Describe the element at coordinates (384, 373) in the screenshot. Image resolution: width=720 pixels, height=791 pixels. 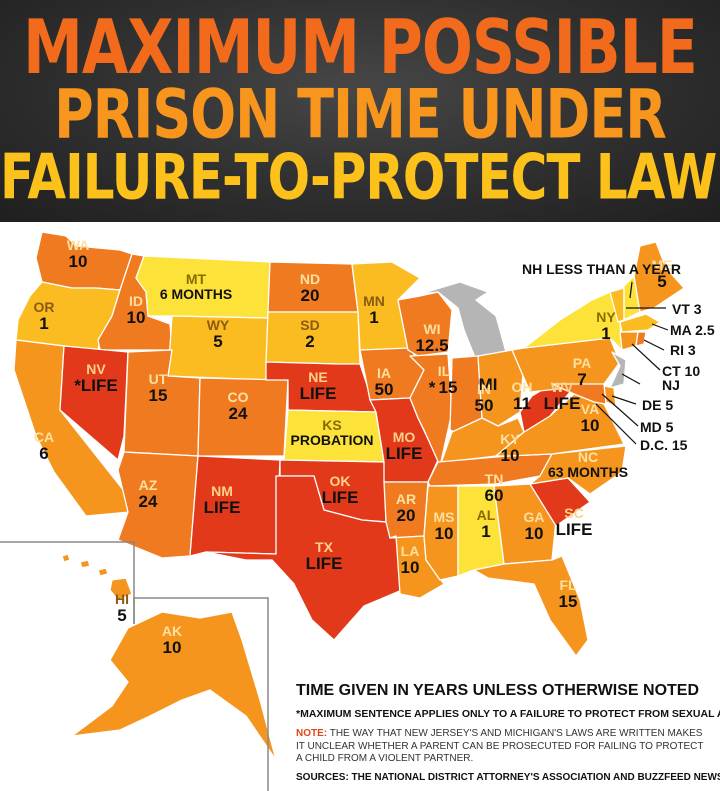
I see `state-abbr-ia: IA` at that location.